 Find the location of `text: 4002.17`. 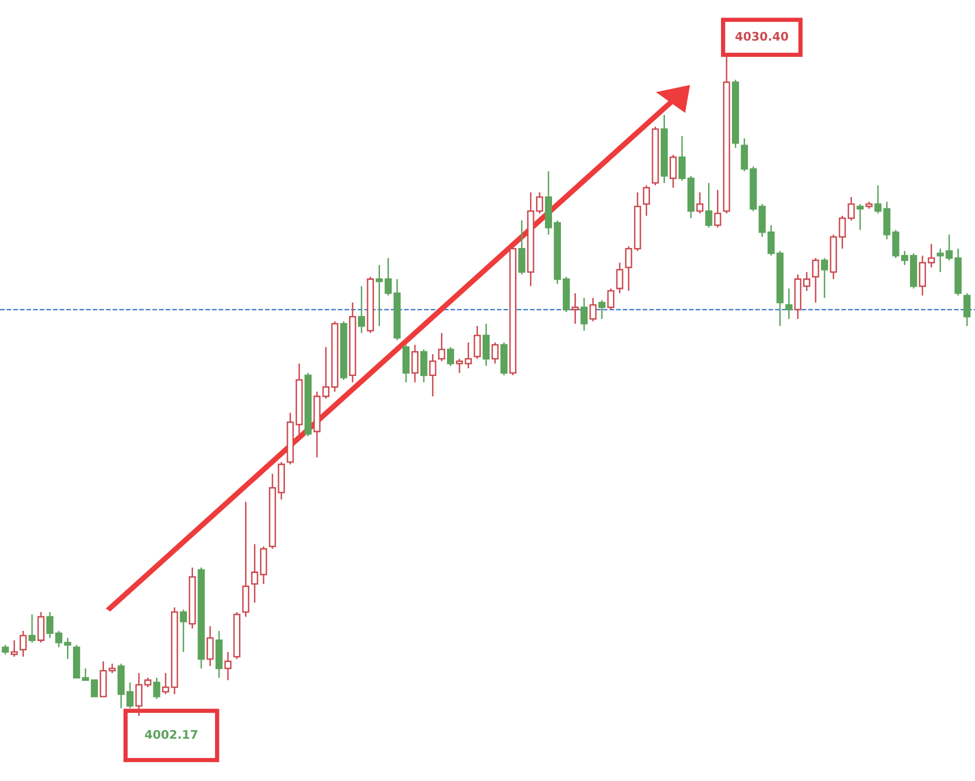

text: 4002.17 is located at coordinates (171, 734).